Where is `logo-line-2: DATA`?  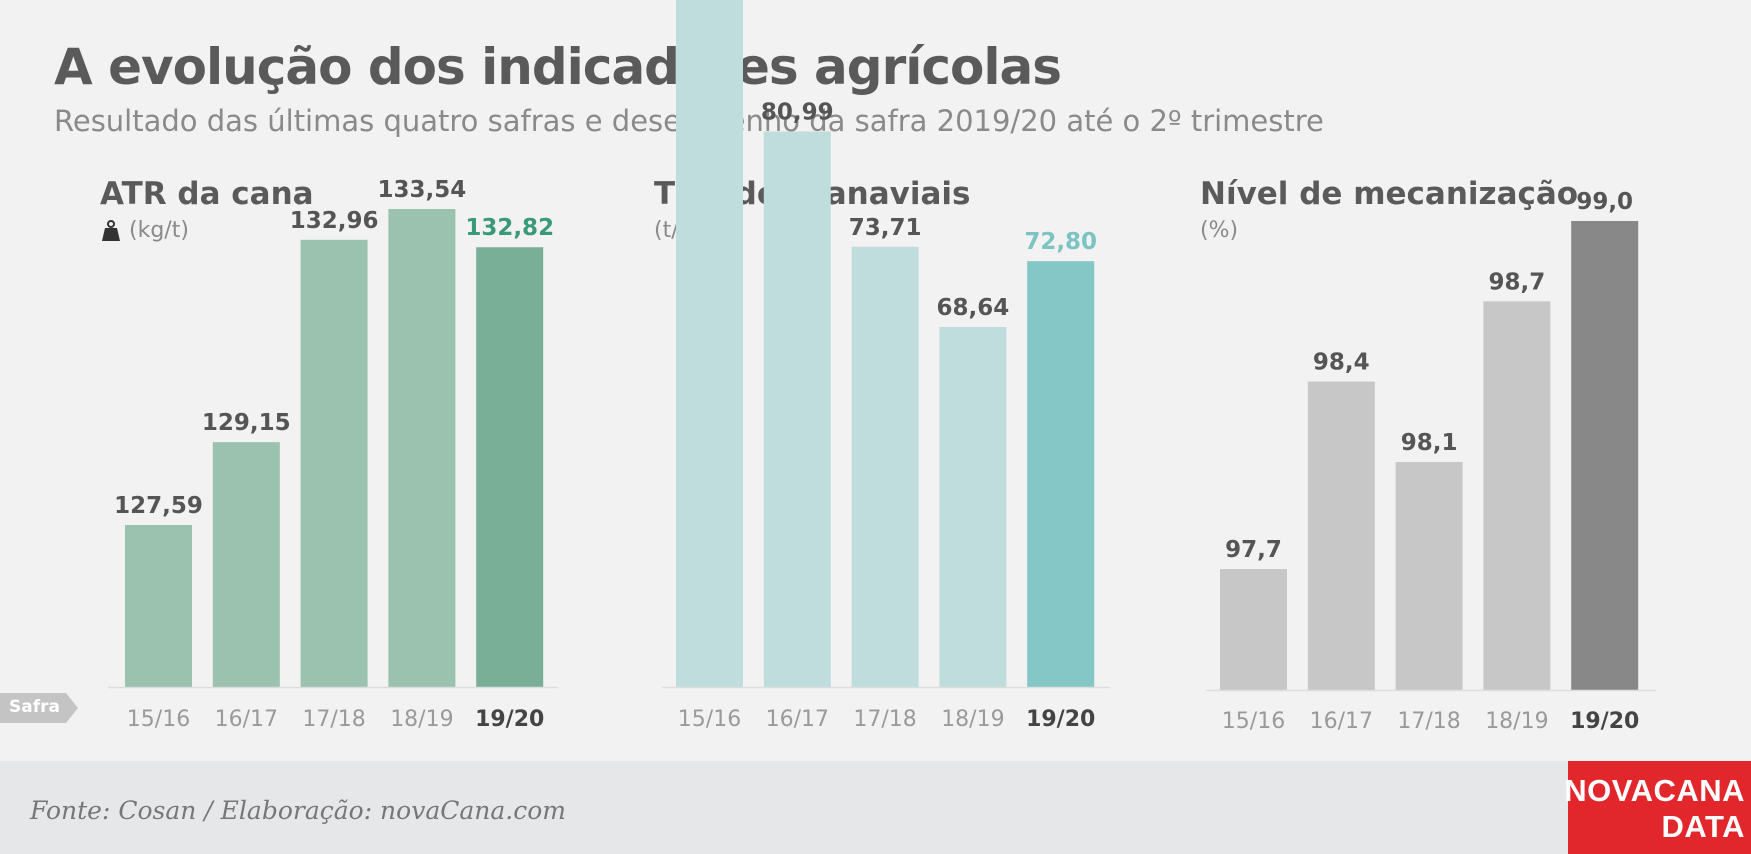
logo-line-2: DATA is located at coordinates (1703, 826).